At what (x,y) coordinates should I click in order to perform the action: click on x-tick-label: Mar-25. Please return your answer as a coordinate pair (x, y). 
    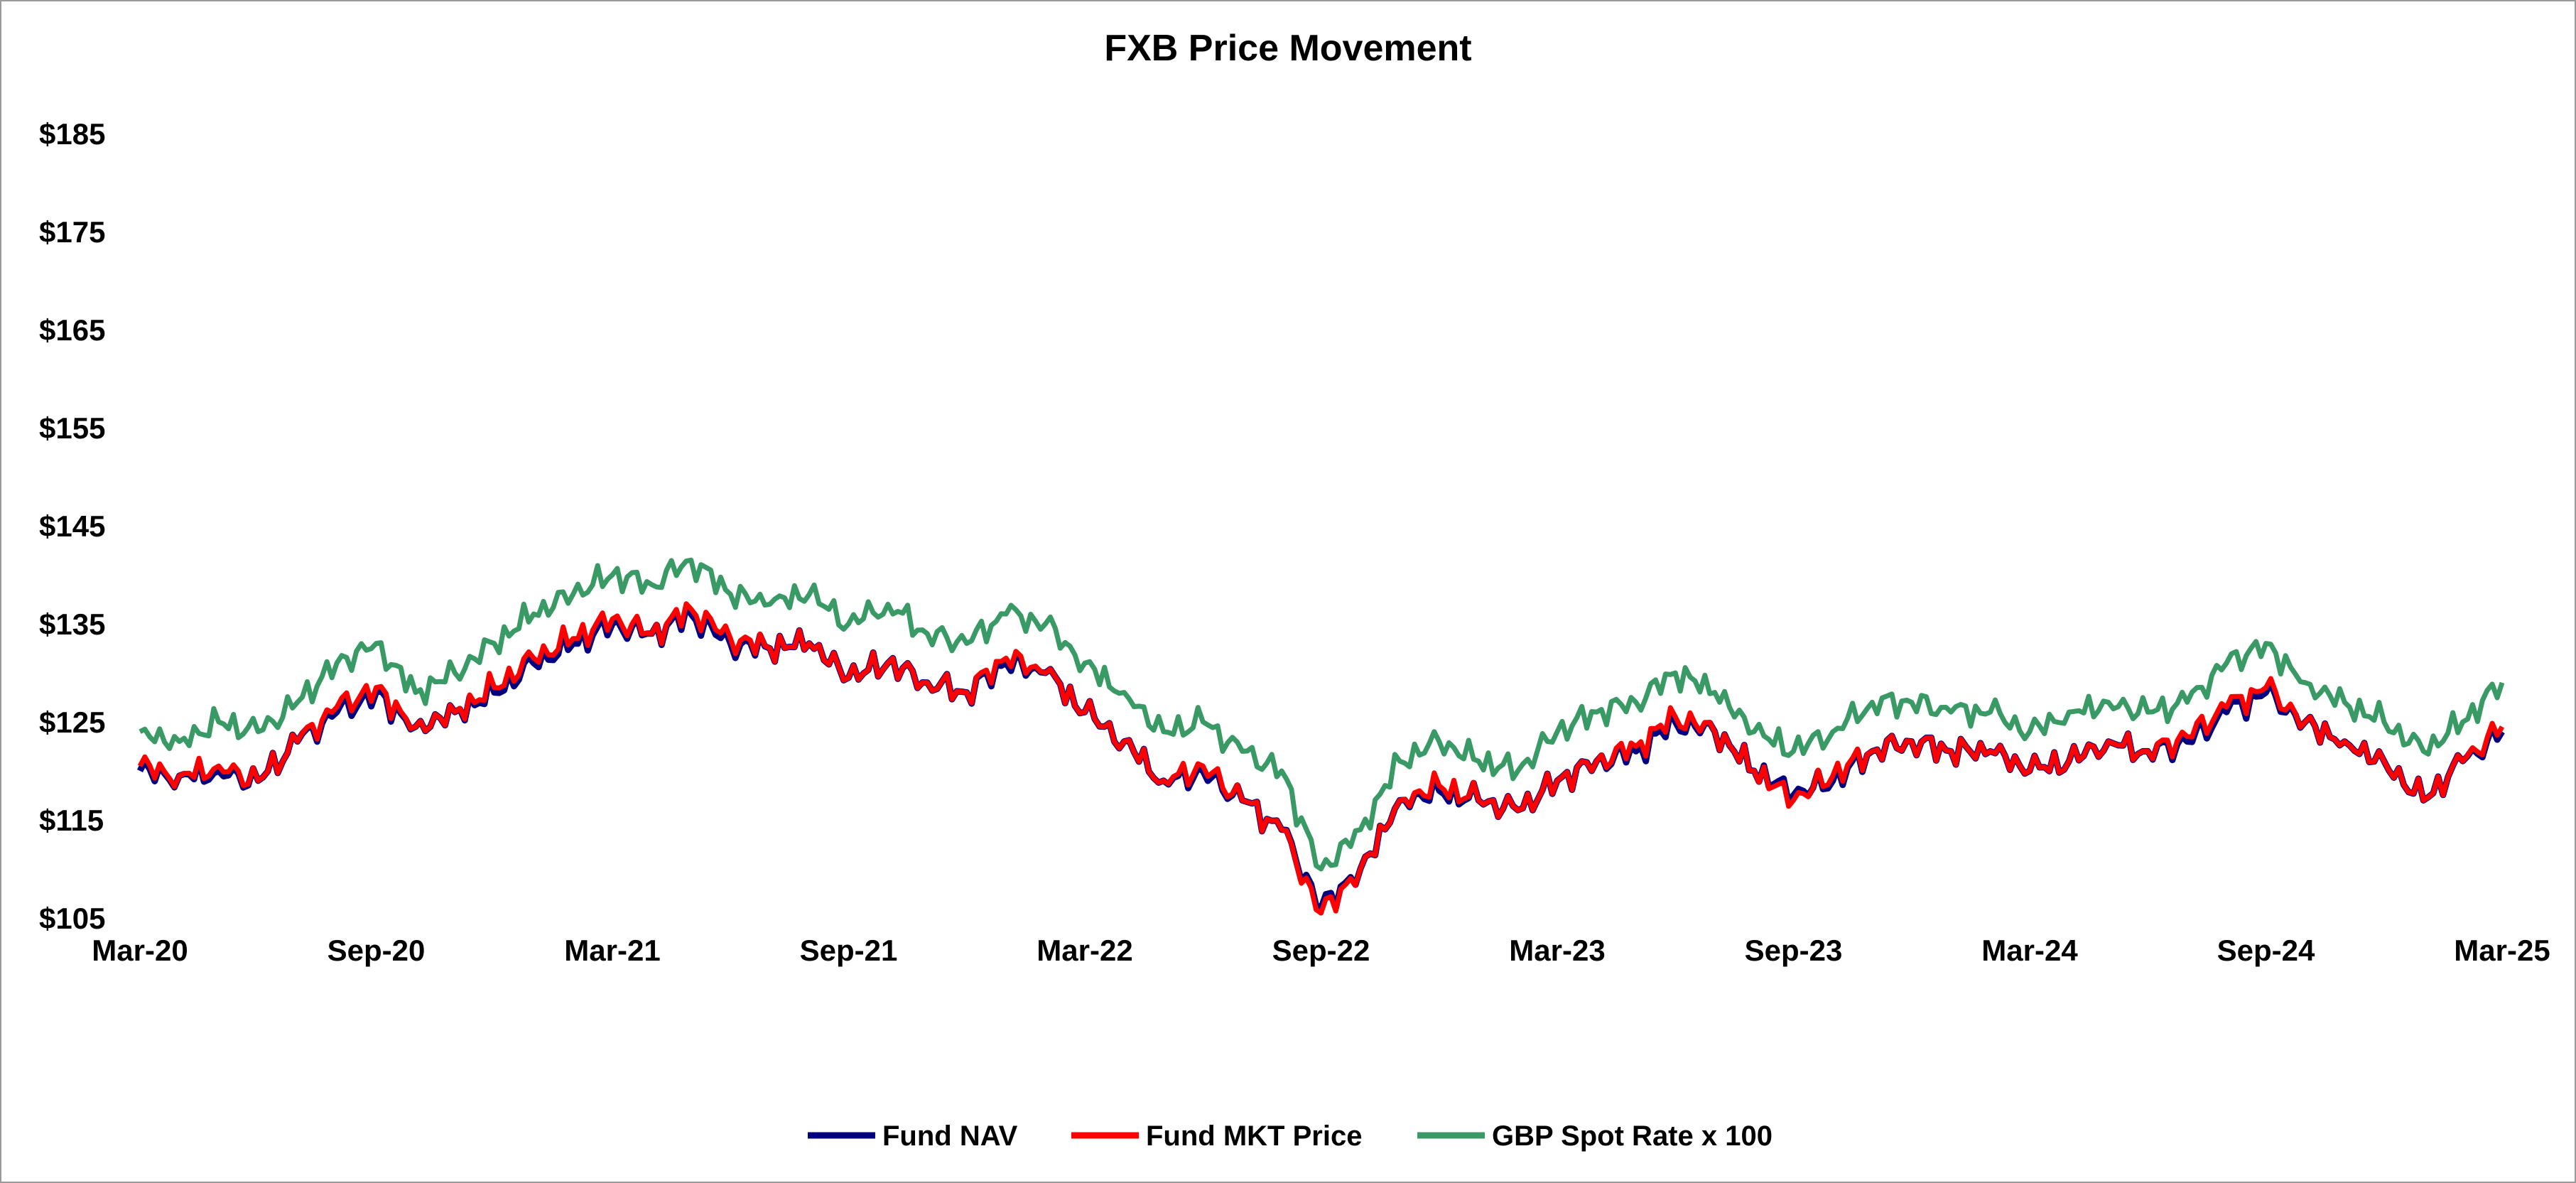
    Looking at the image, I should click on (2502, 950).